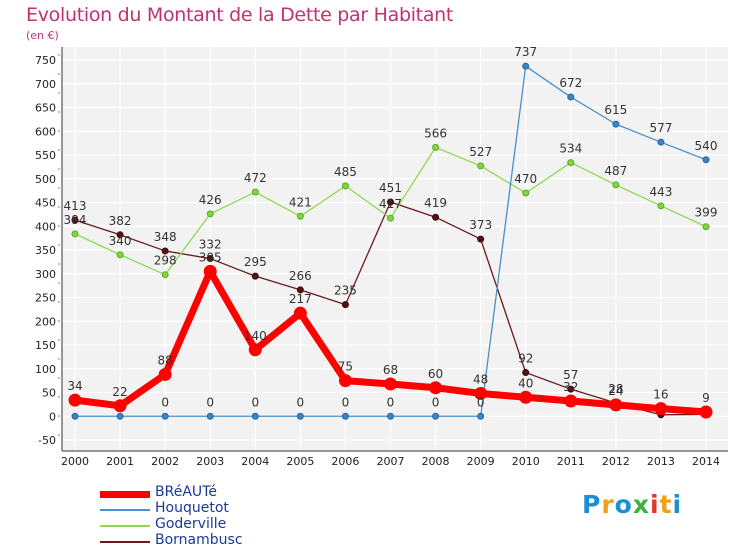 The width and height of the screenshot is (750, 550). What do you see at coordinates (192, 508) in the screenshot?
I see `legend-label: Houquetot` at bounding box center [192, 508].